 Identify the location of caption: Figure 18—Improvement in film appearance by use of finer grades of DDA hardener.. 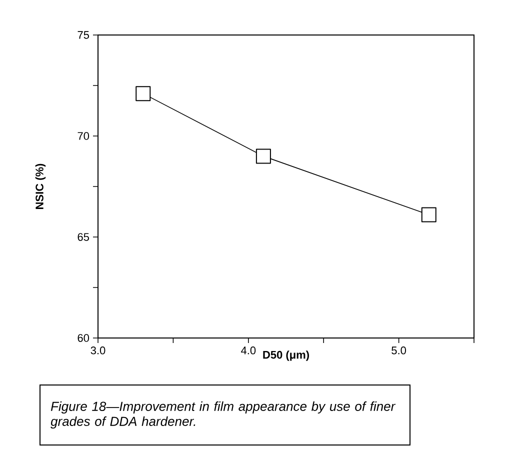
(223, 415).